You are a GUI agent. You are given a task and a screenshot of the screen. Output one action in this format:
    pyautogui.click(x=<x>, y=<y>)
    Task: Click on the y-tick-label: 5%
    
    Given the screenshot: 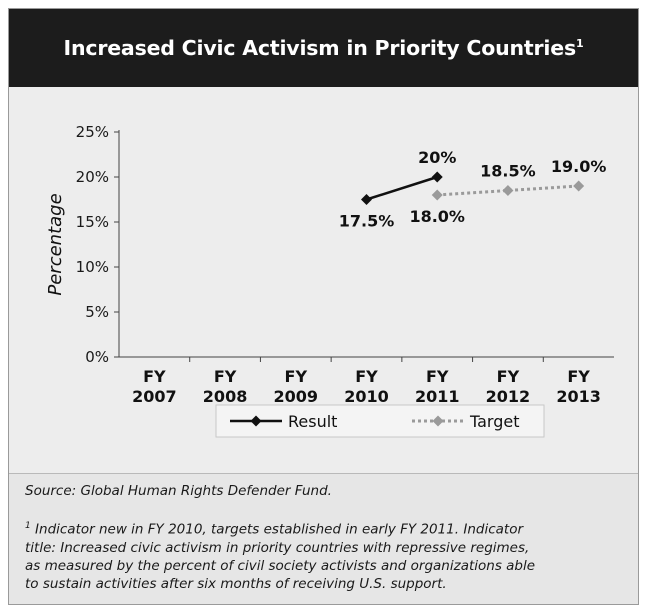 What is the action you would take?
    pyautogui.click(x=97, y=312)
    